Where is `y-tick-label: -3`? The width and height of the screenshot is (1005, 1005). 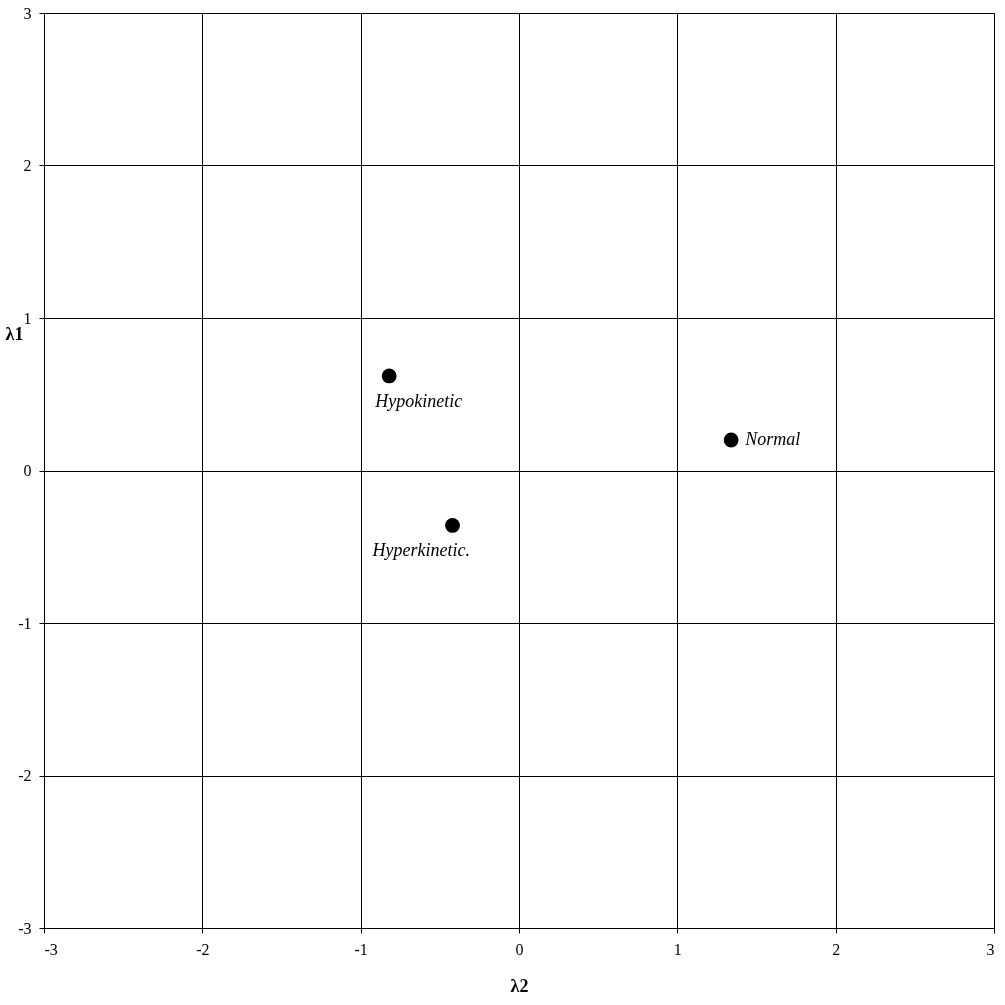 y-tick-label: -3 is located at coordinates (25, 928).